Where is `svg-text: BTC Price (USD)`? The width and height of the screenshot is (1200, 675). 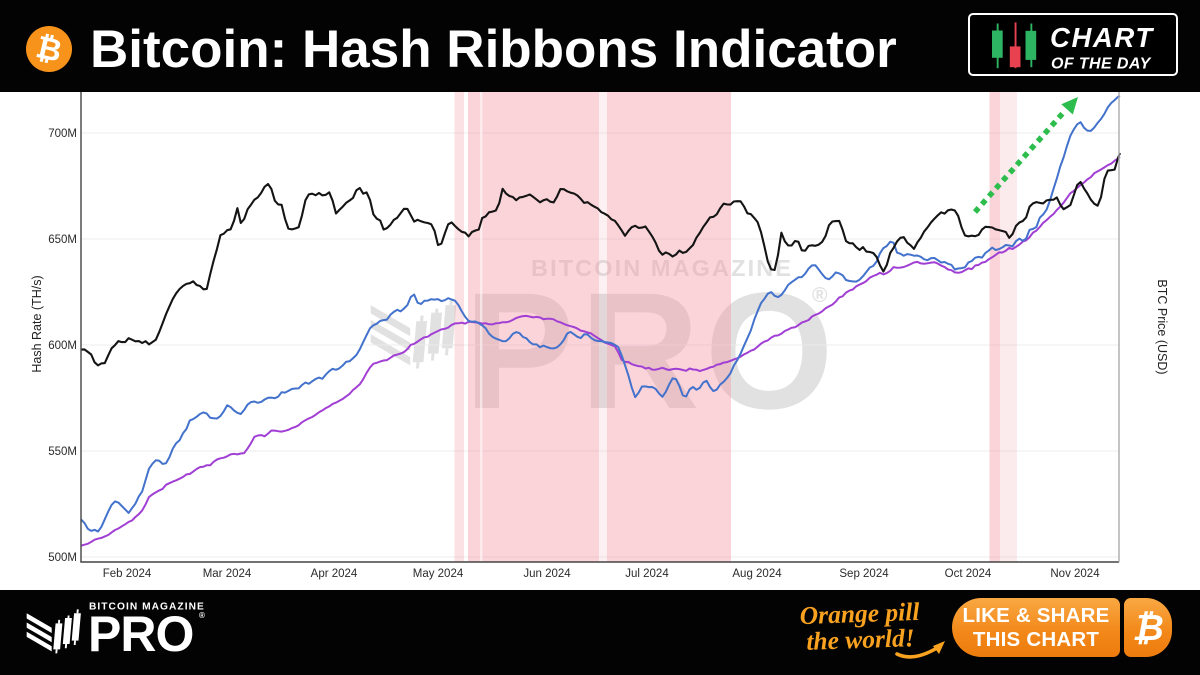
svg-text: BTC Price (USD) is located at coordinates (1162, 326).